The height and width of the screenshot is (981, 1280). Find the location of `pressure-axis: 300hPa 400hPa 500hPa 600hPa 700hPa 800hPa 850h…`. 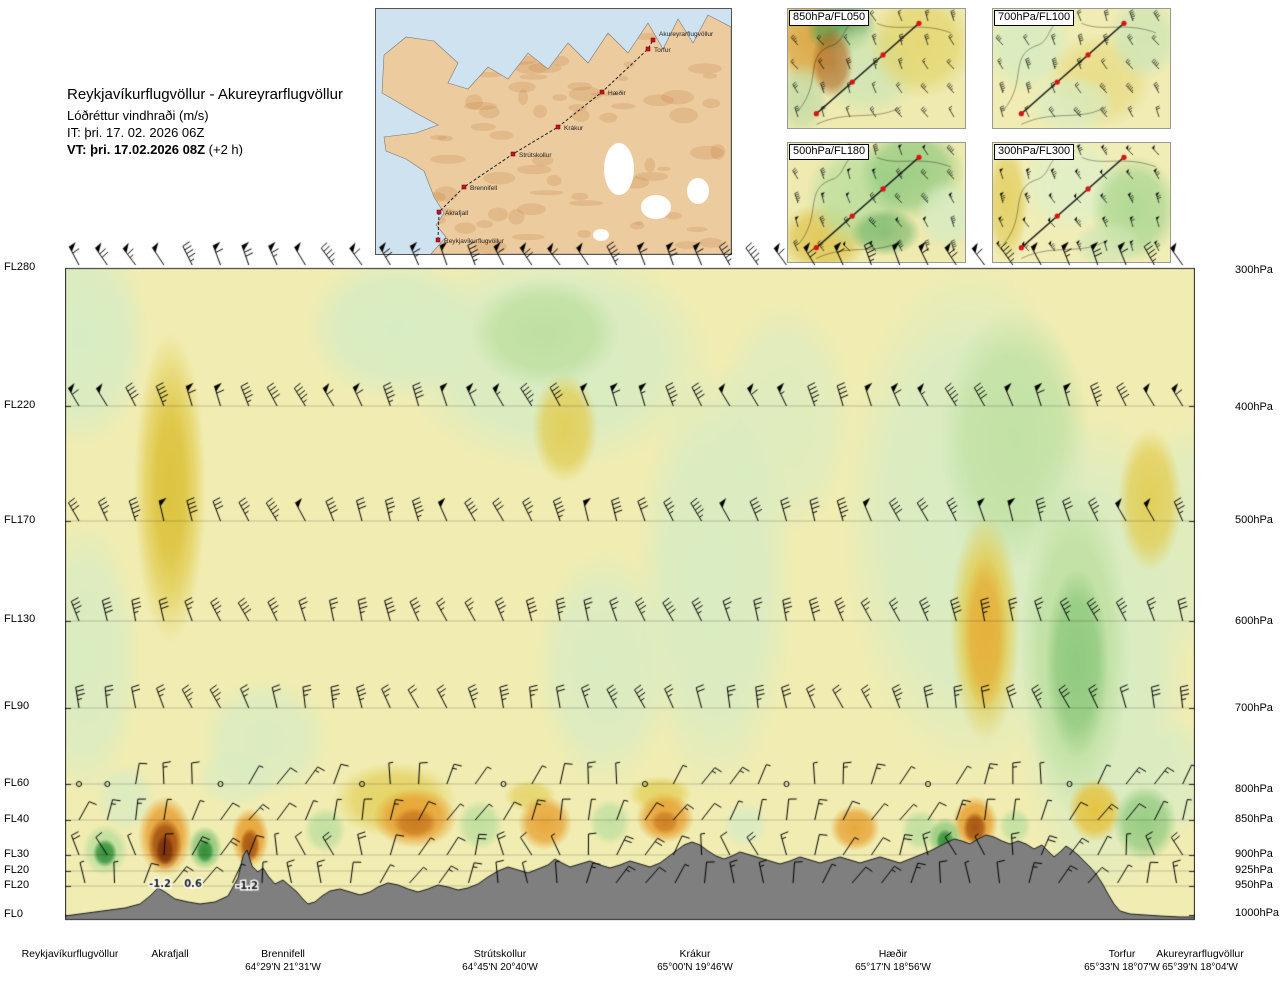

pressure-axis: 300hPa 400hPa 500hPa 600hPa 700hPa 800hPa 850h… is located at coordinates (1257, 490).